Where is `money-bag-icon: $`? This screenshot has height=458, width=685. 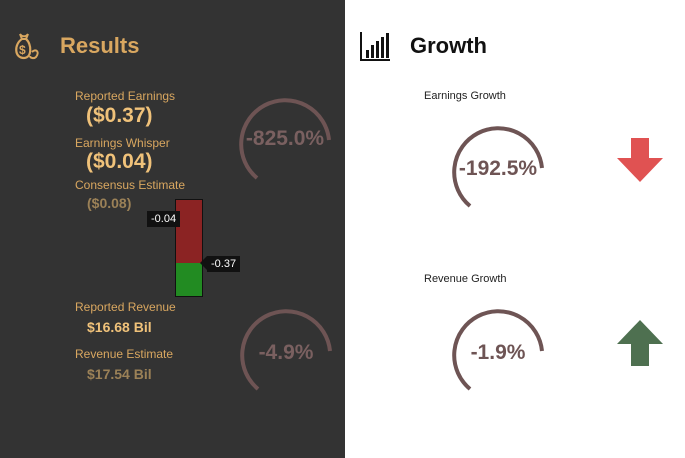
money-bag-icon: $ is located at coordinates (26, 46).